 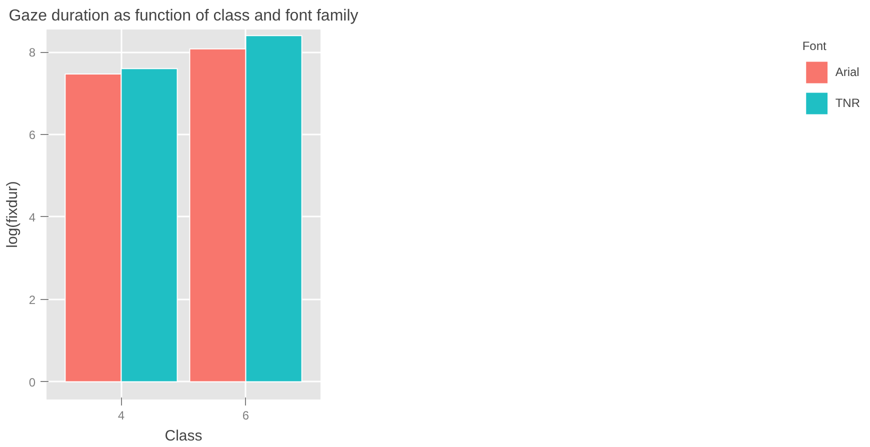 I want to click on y-tick-label: 4, so click(x=32, y=217).